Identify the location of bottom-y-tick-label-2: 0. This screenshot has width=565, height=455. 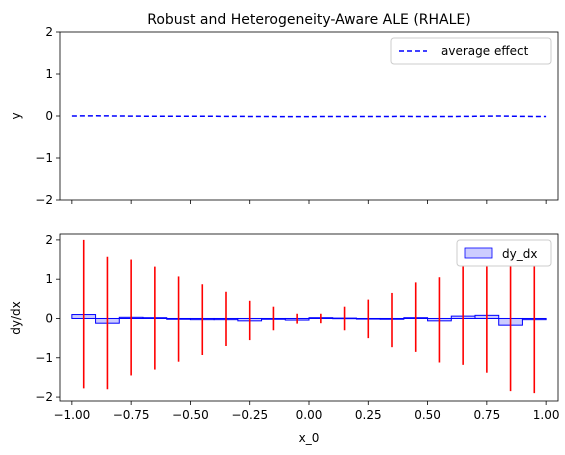
(49, 318).